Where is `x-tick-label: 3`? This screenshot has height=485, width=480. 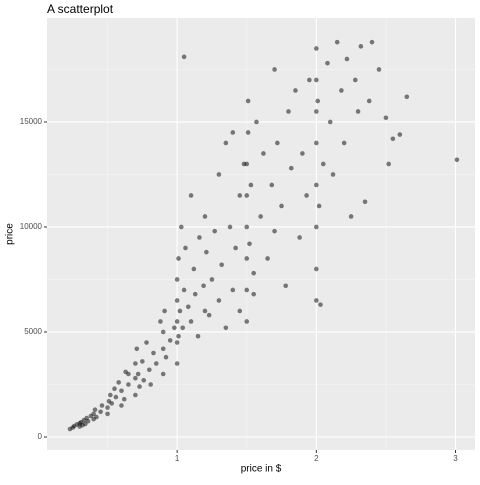
x-tick-label: 3 is located at coordinates (455, 458).